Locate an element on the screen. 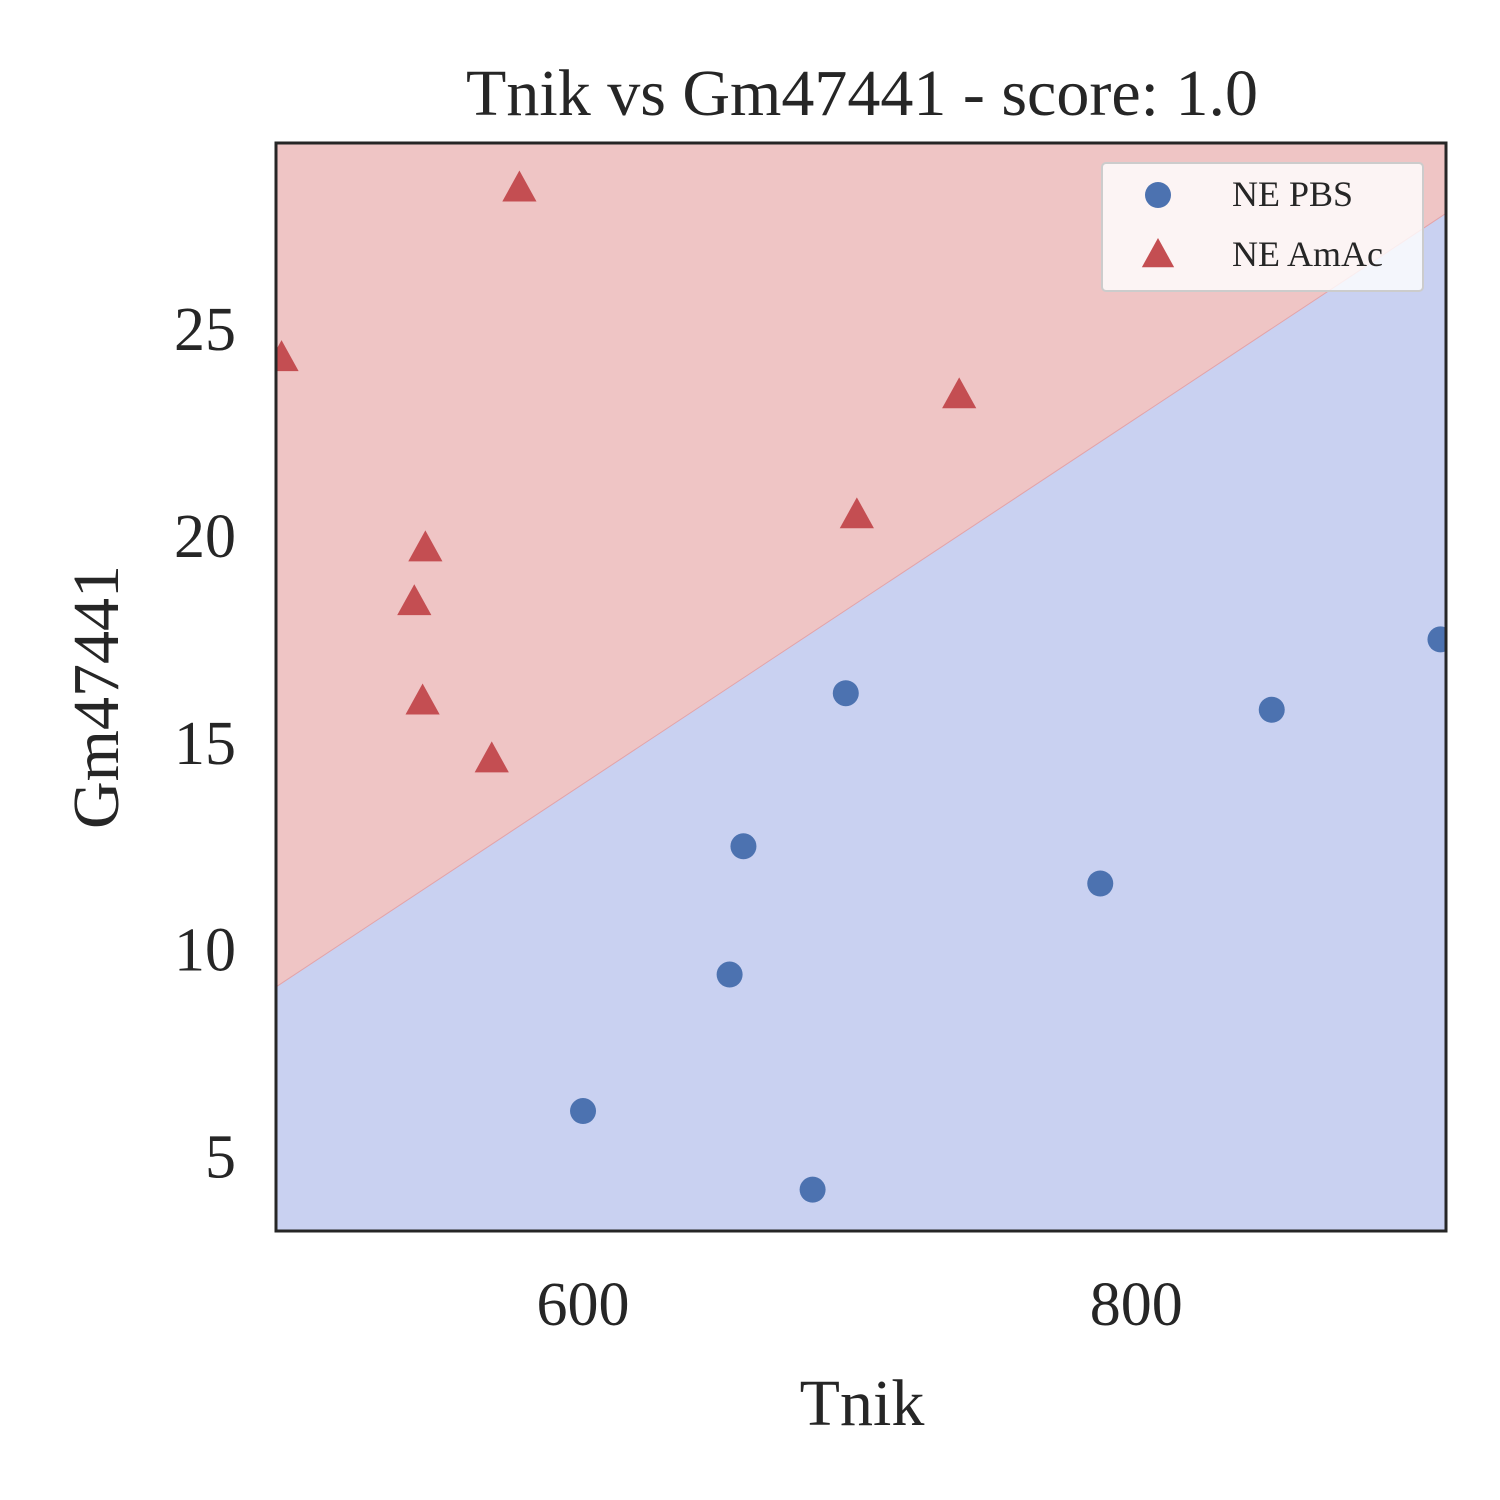 Image resolution: width=1500 pixels, height=1500 pixels. y-tick-label: 5 is located at coordinates (220, 1158).